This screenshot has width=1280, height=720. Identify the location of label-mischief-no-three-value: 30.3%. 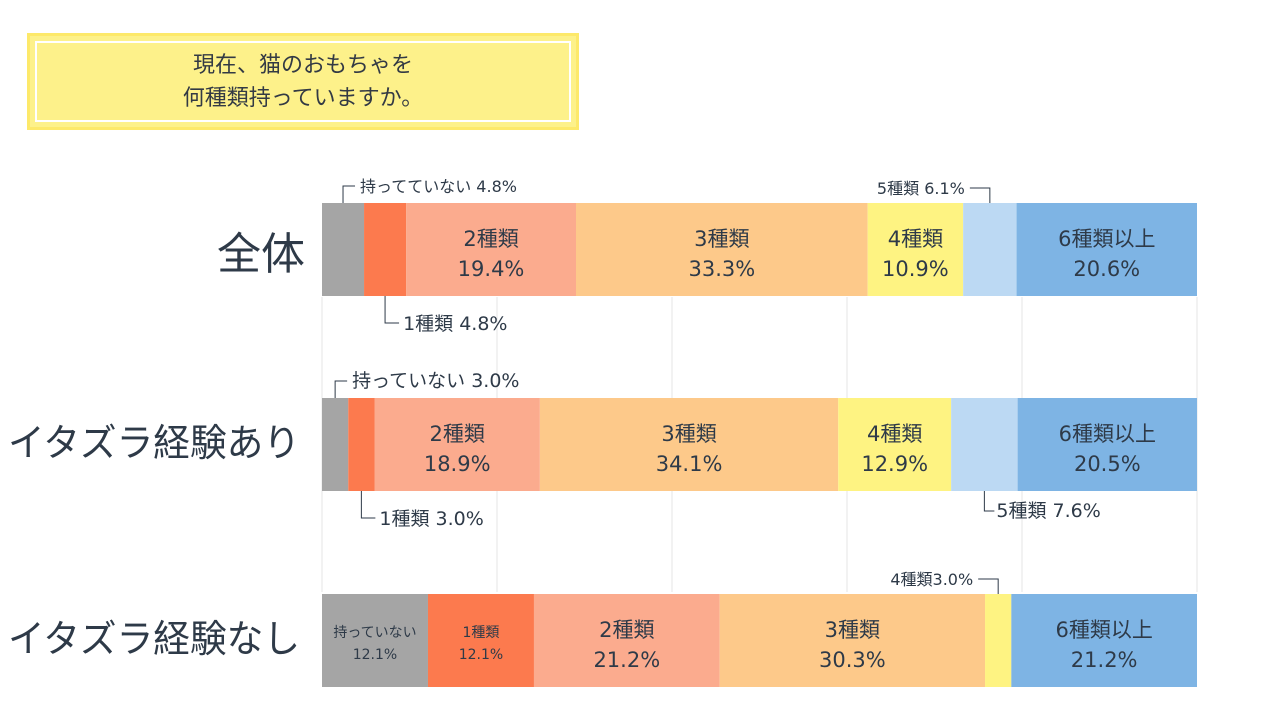
(852, 660).